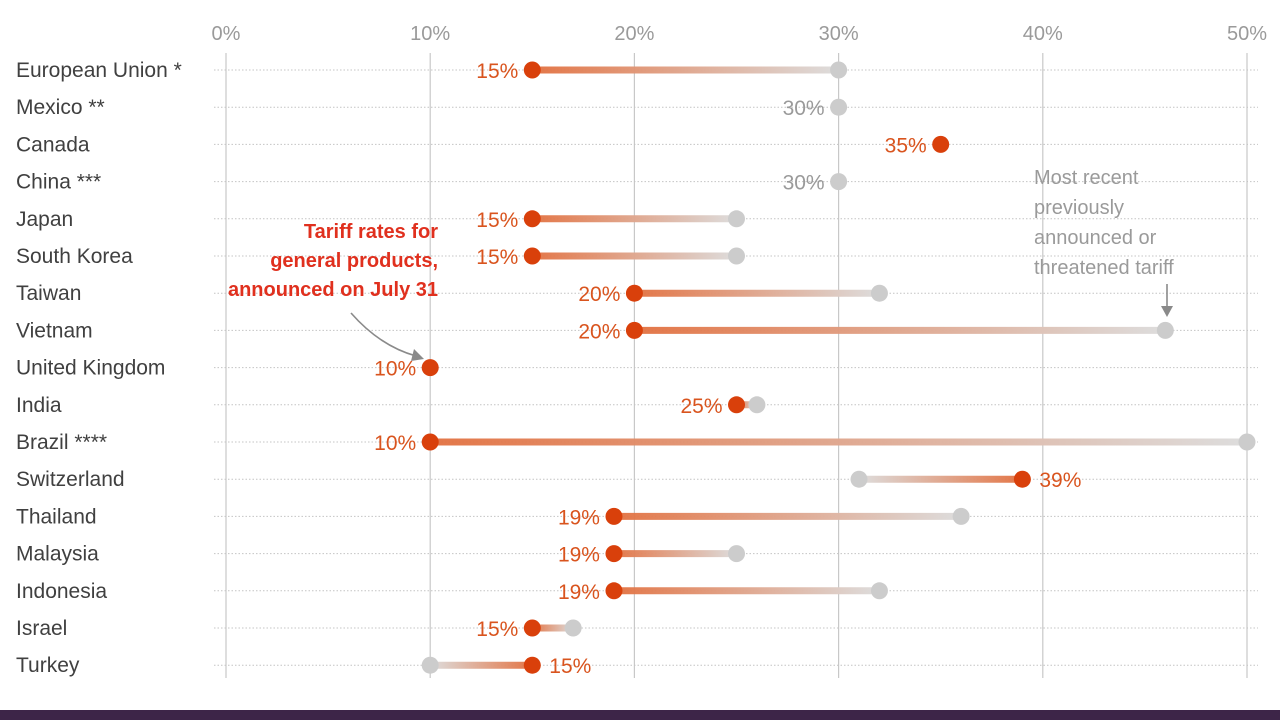 The width and height of the screenshot is (1280, 720). I want to click on new-rate-label: 39%, so click(1060, 480).